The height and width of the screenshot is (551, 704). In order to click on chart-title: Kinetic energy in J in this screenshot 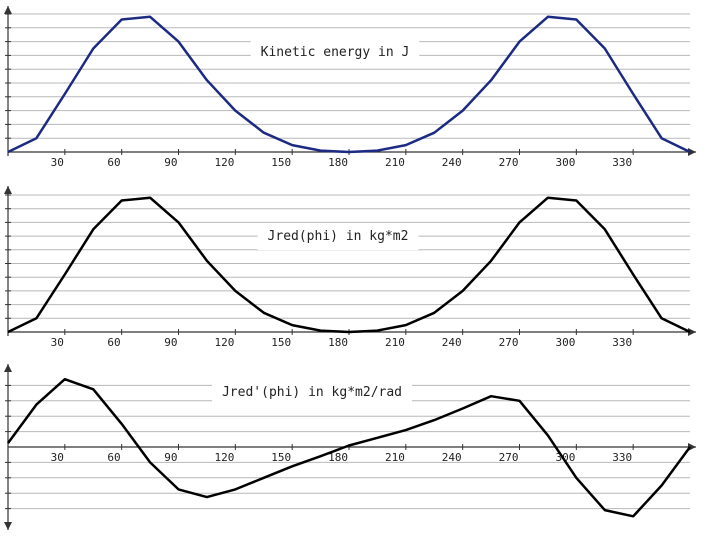, I will do `click(335, 52)`.